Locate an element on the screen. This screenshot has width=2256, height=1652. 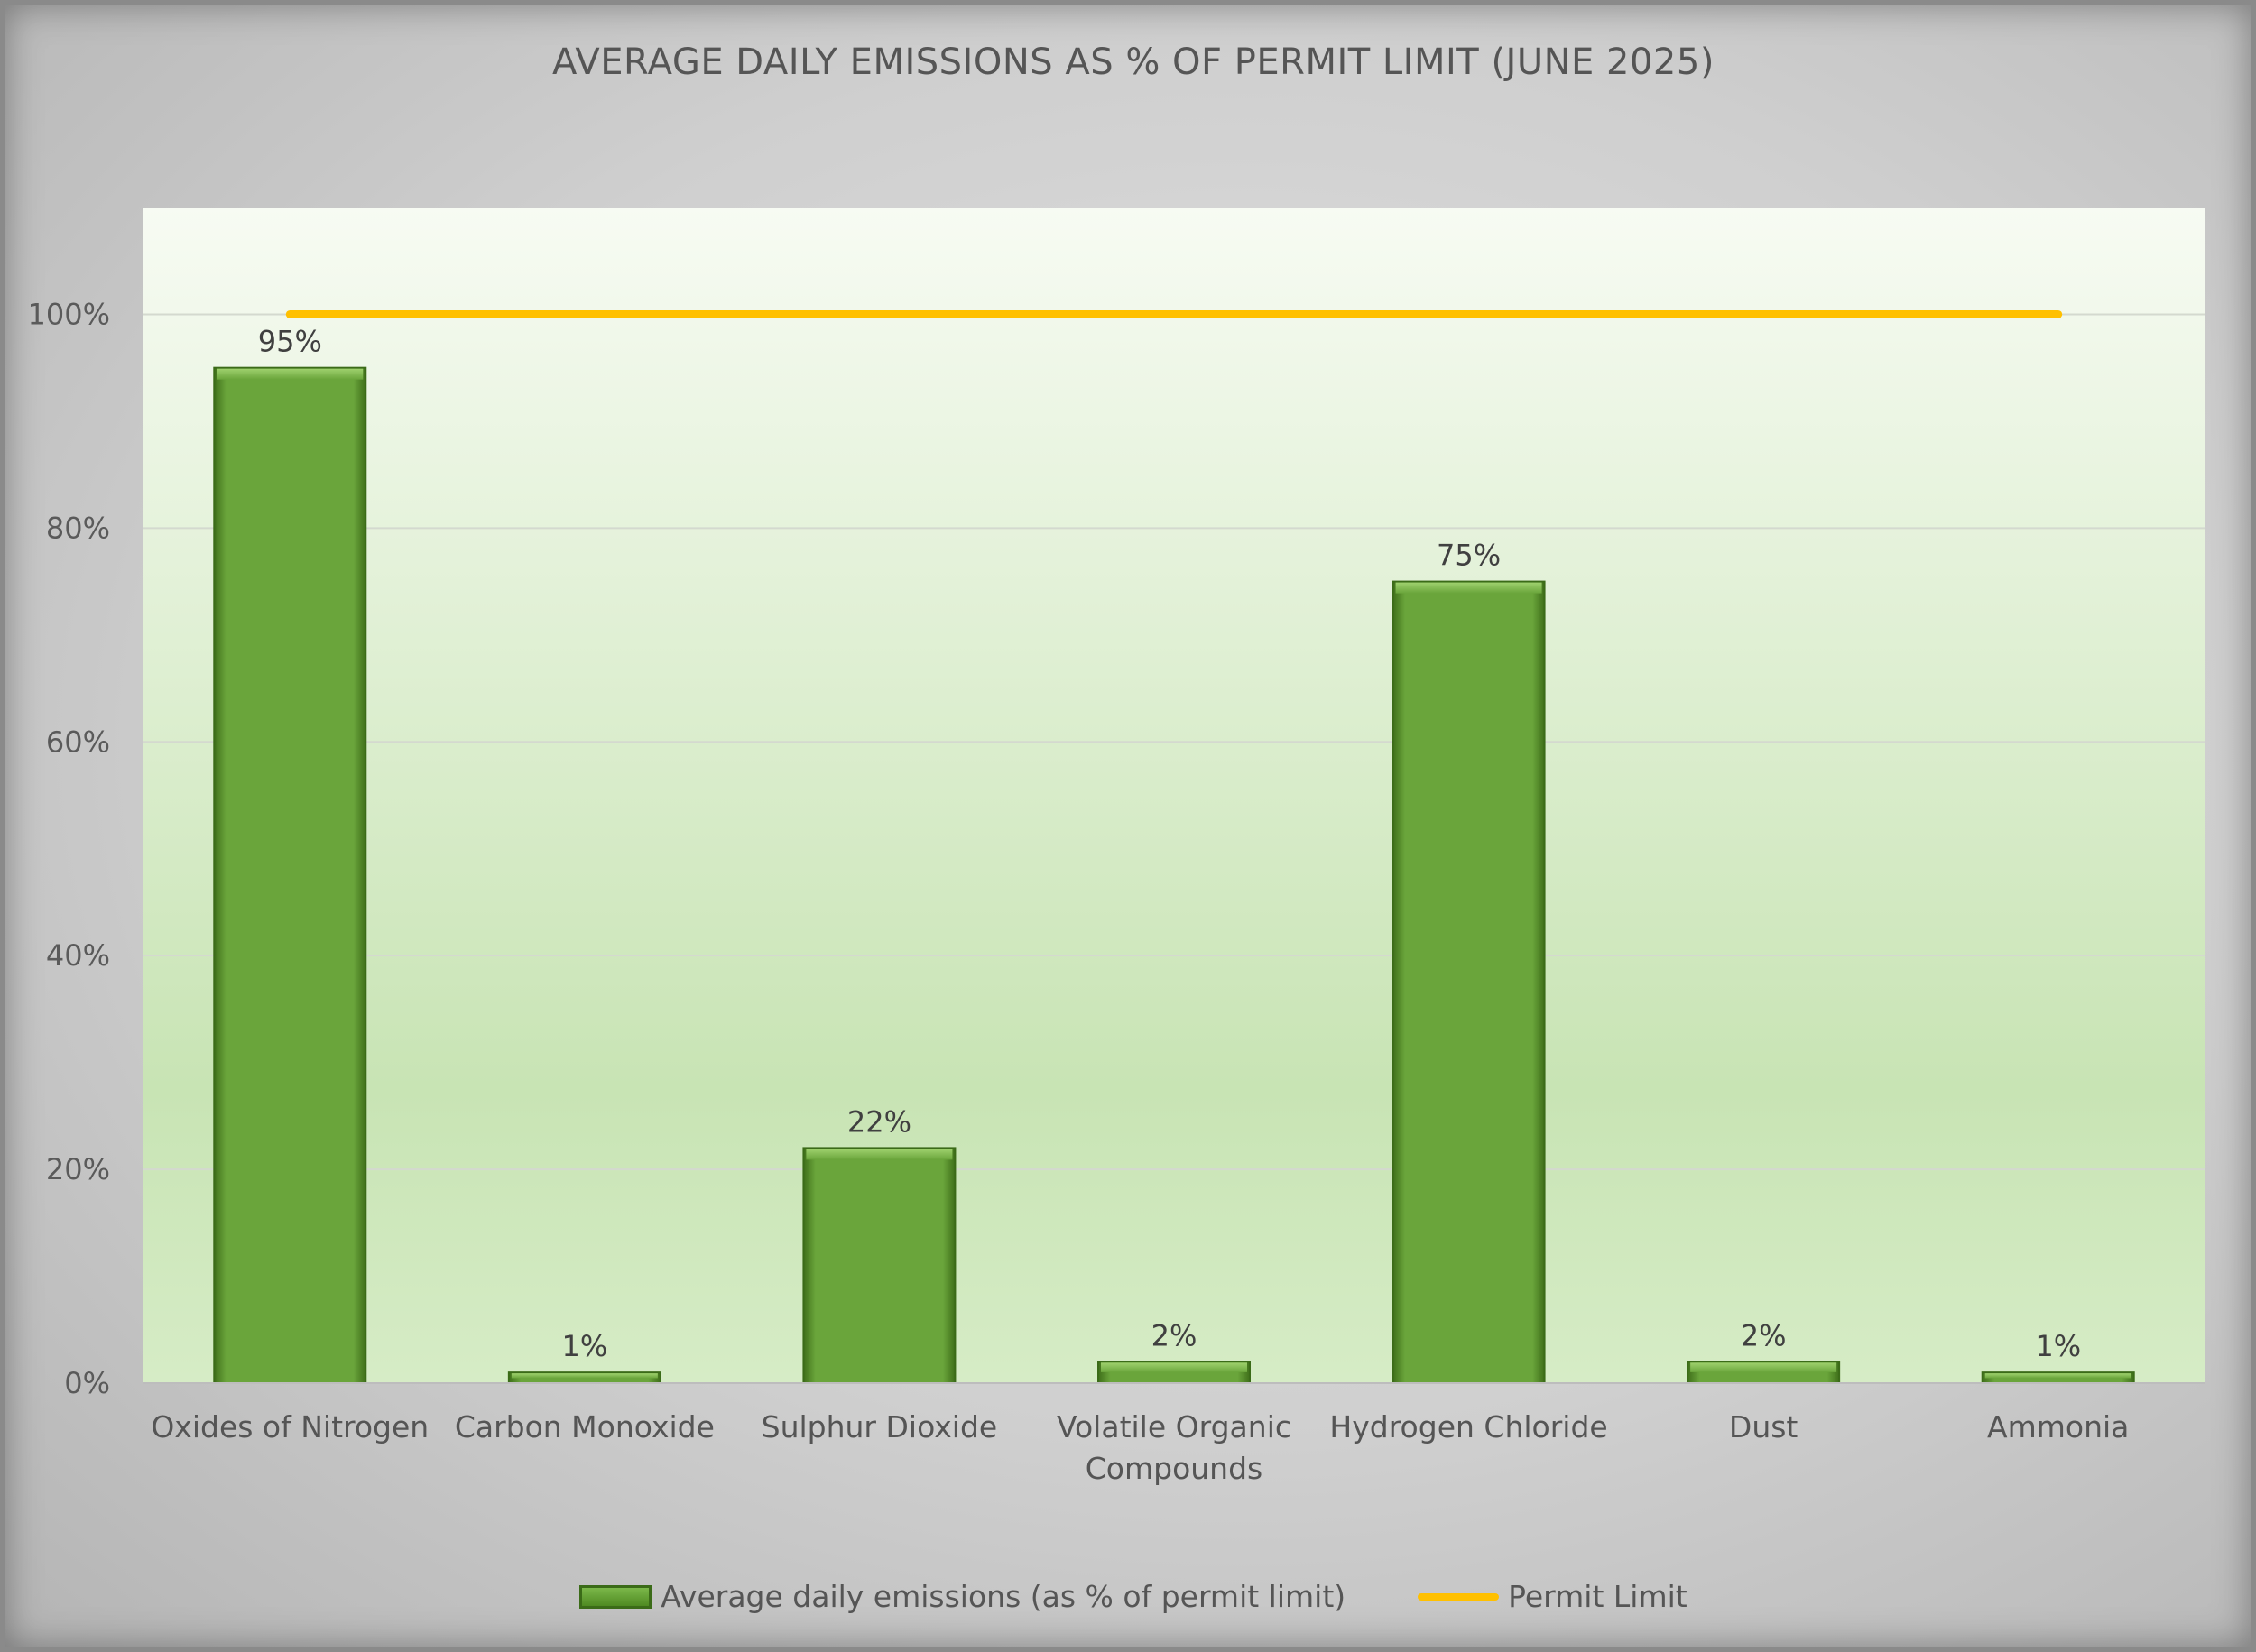
legend-swatch-emissions is located at coordinates (615, 1596).